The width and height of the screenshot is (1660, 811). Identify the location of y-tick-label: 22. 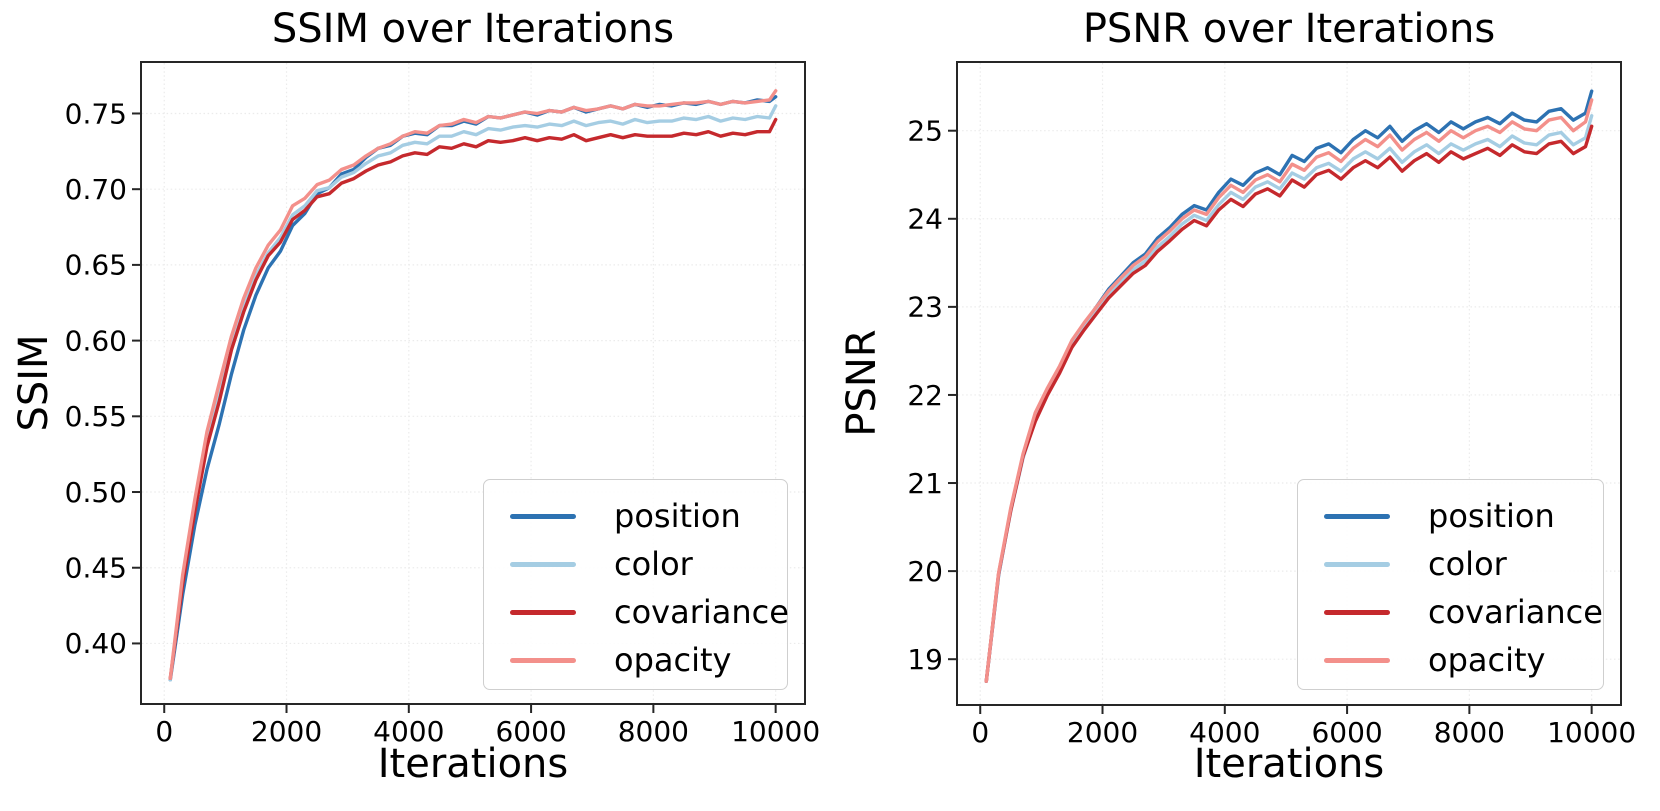
(925, 395).